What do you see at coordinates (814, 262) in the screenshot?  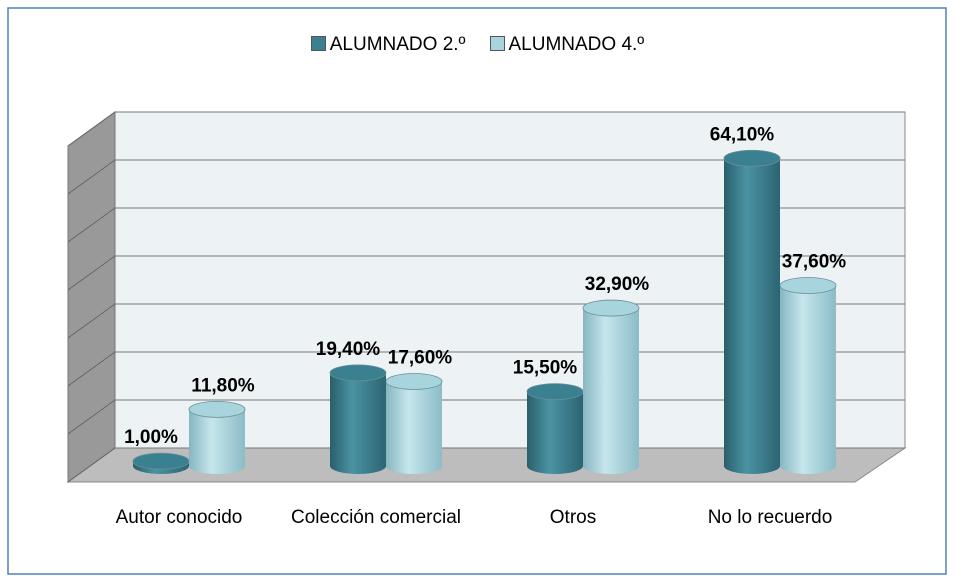 I see `value-label: 37,60%` at bounding box center [814, 262].